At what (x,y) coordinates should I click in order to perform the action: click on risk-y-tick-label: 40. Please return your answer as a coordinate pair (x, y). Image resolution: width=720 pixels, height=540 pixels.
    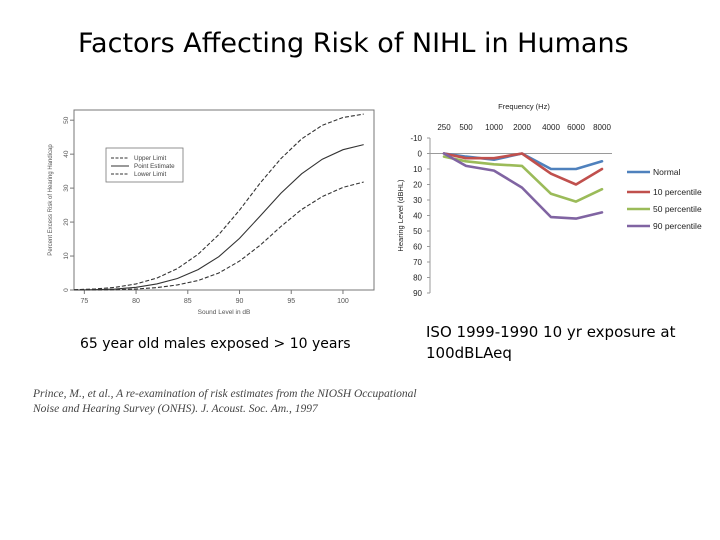
    Looking at the image, I should click on (66, 154).